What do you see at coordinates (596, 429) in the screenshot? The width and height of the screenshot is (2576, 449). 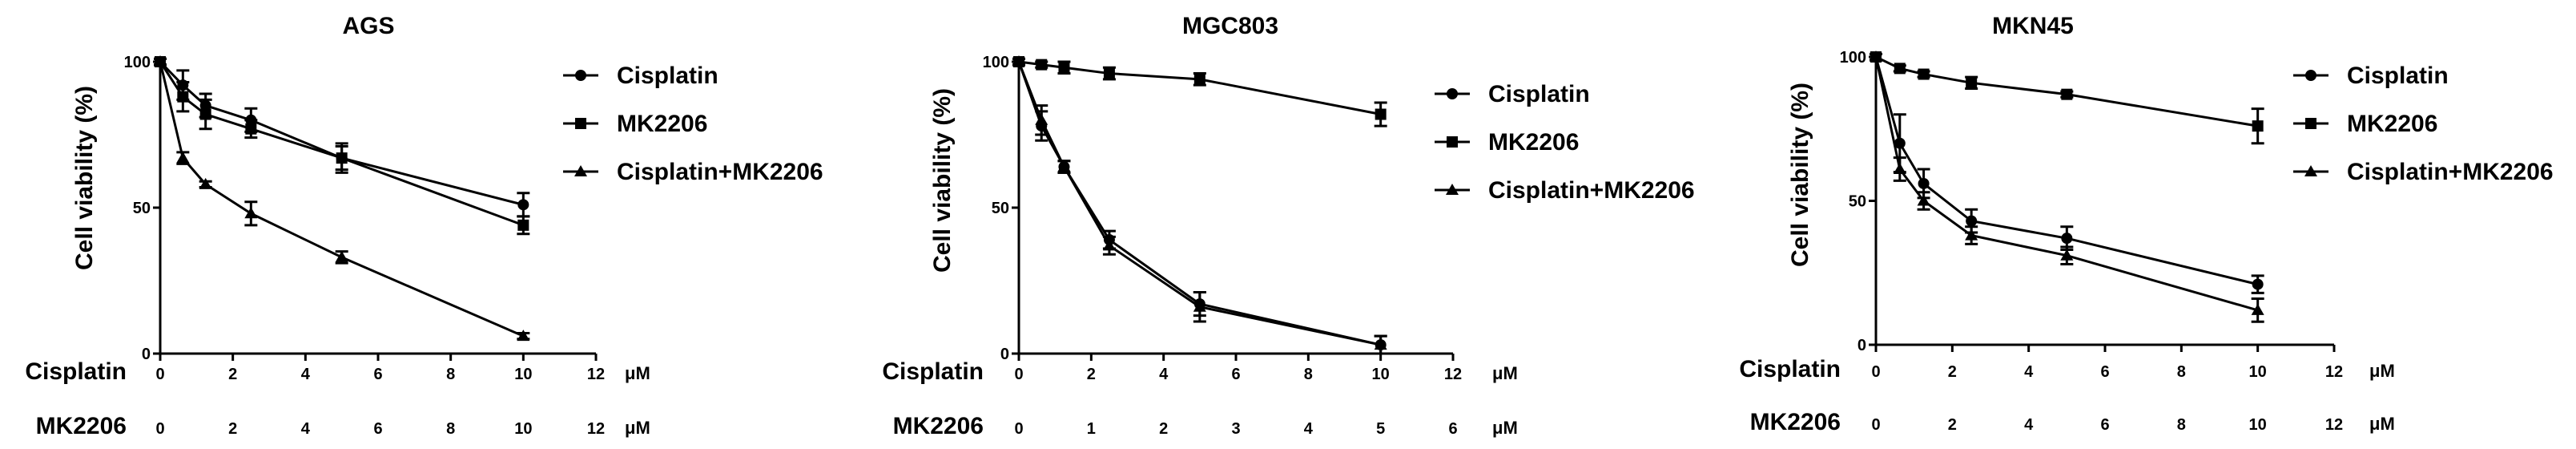 I see `x-tick-label-mk2206: 12` at bounding box center [596, 429].